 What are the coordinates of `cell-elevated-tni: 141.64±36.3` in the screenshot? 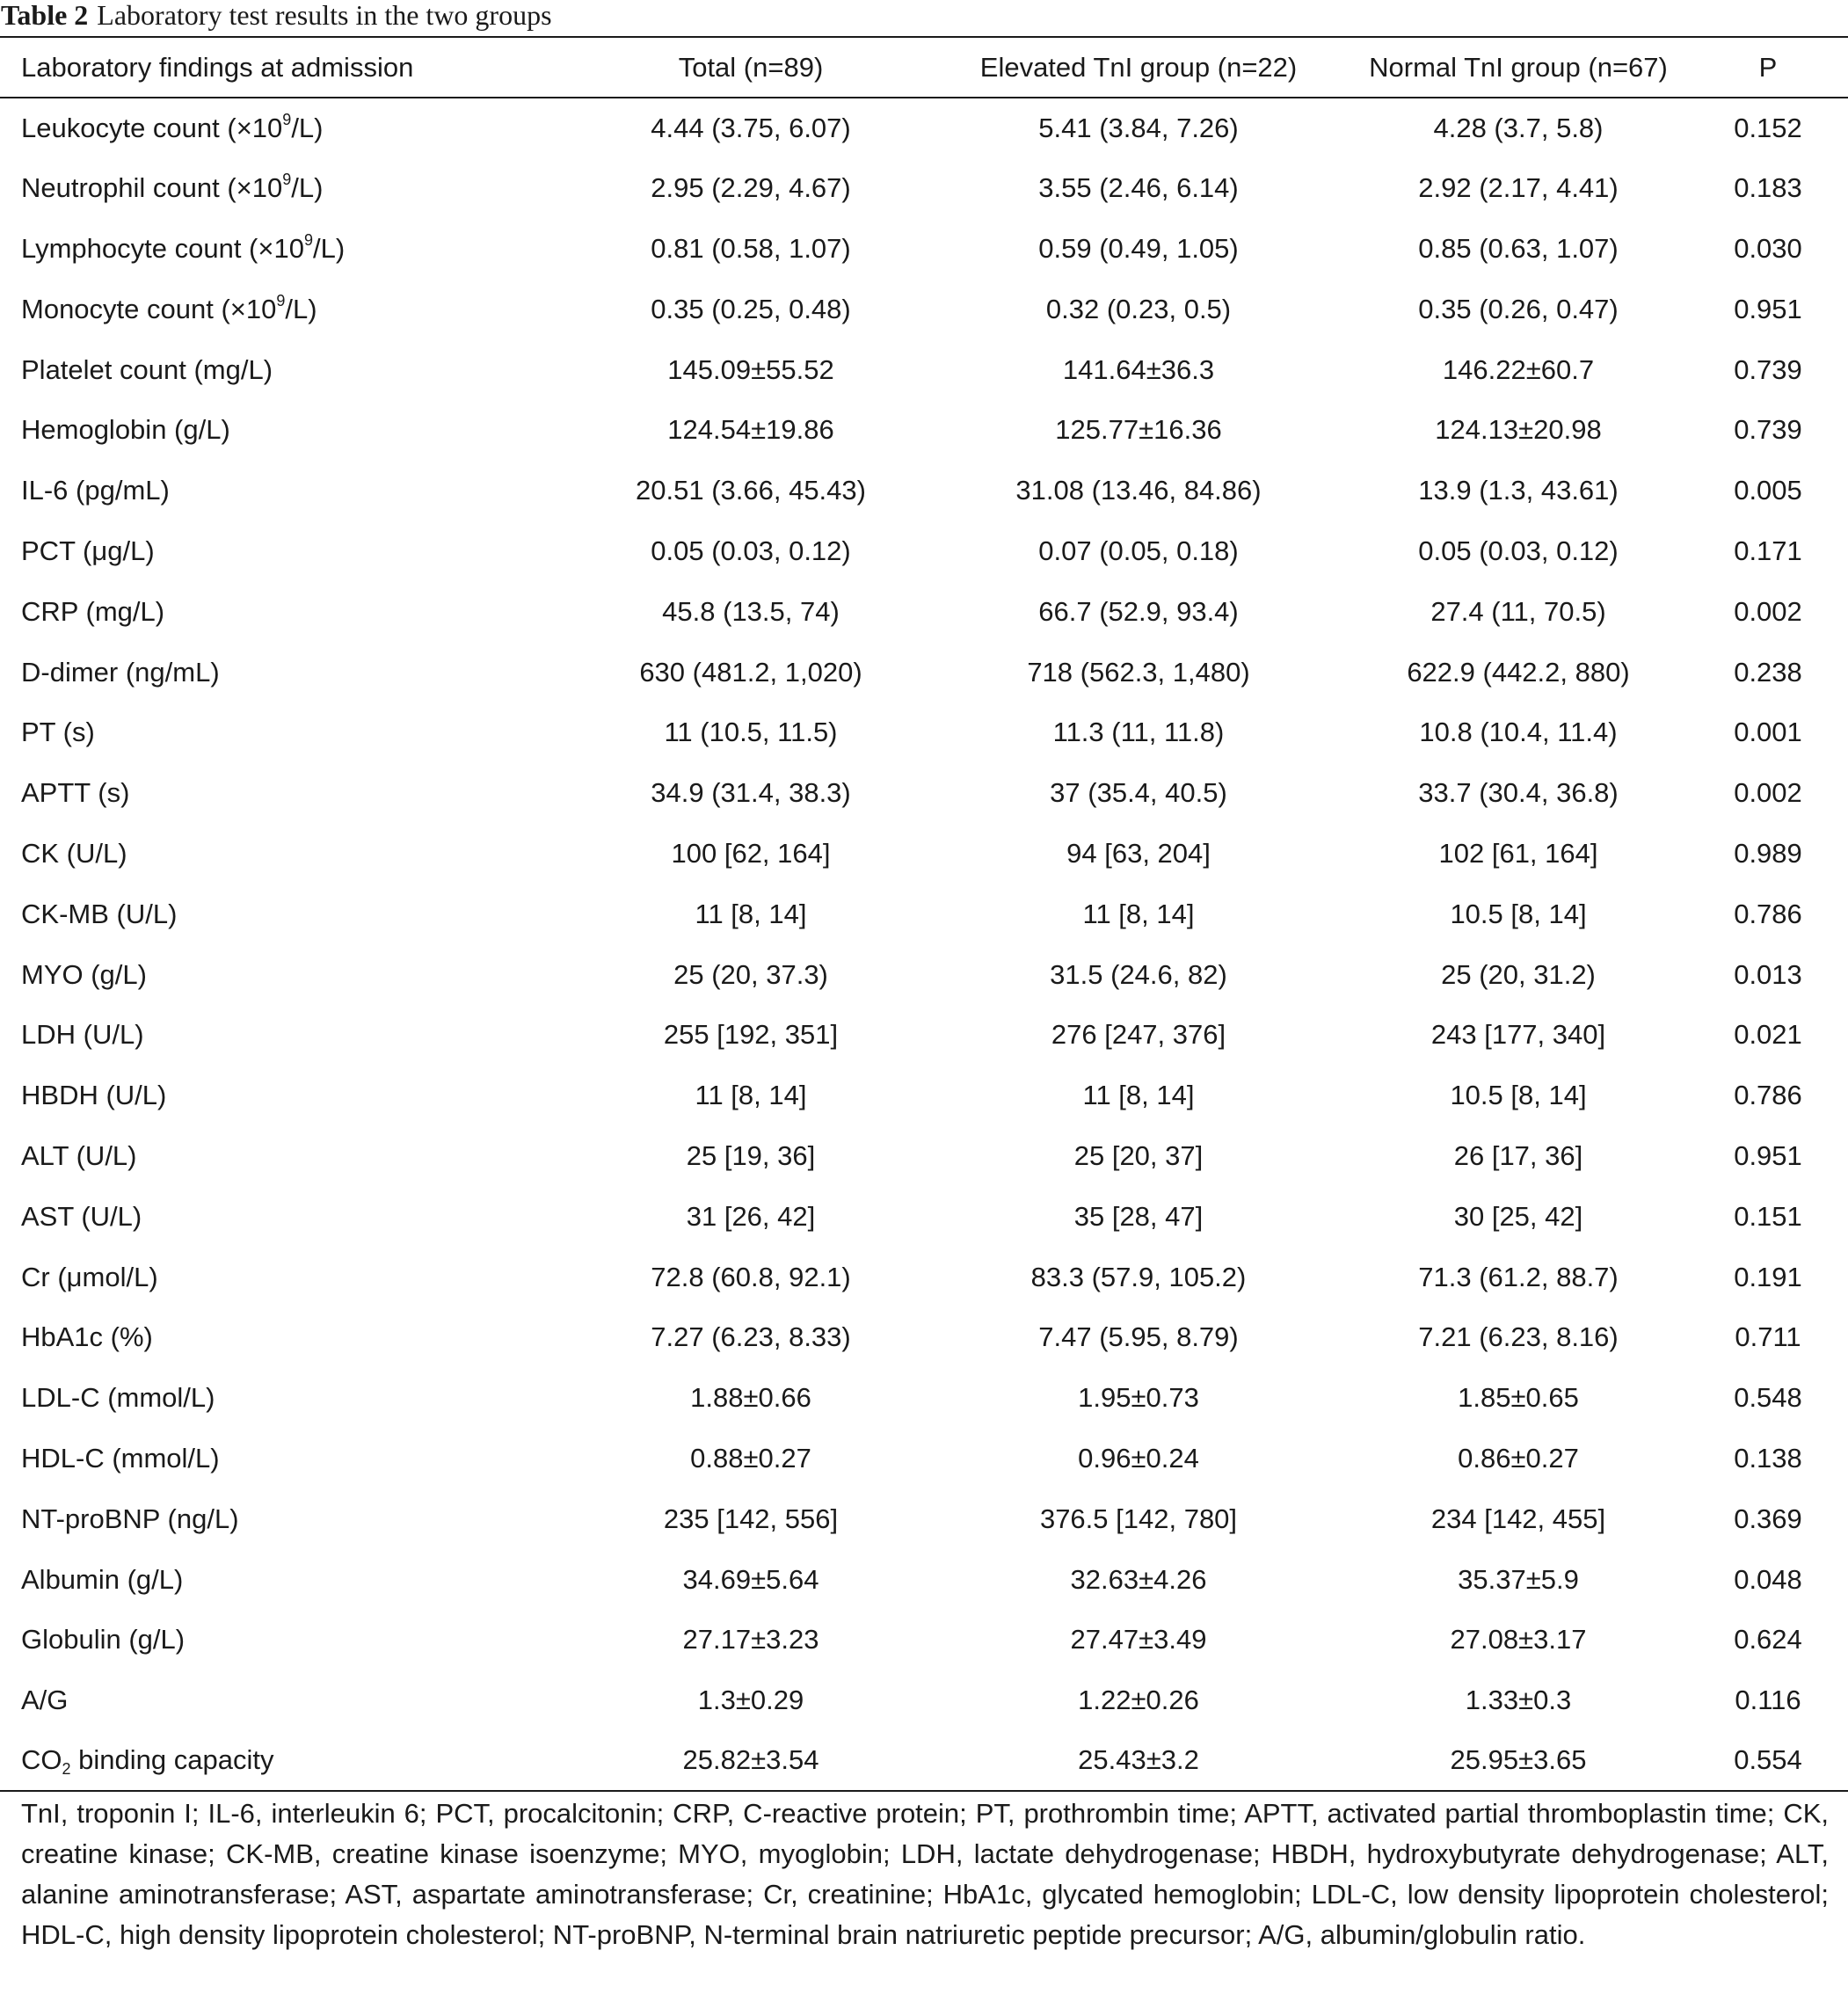 It's located at (1138, 369).